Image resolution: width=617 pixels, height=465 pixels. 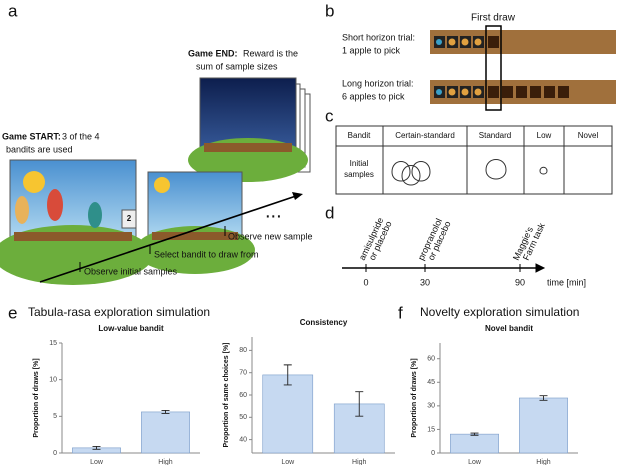 I want to click on y-tick-label: 30, so click(x=431, y=406).